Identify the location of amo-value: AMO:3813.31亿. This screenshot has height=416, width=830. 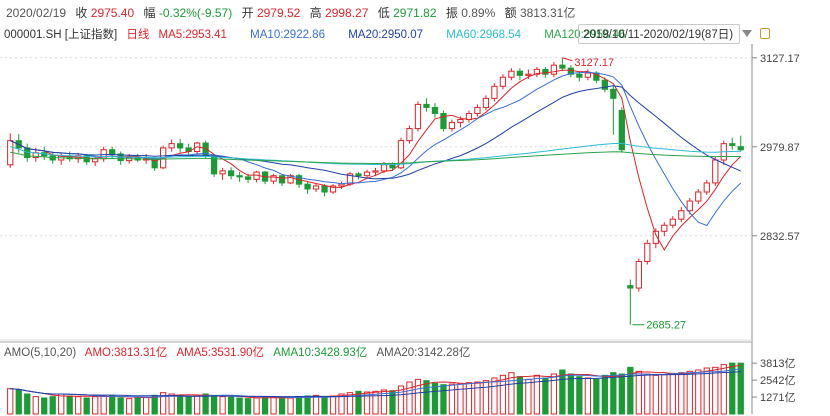
(126, 353).